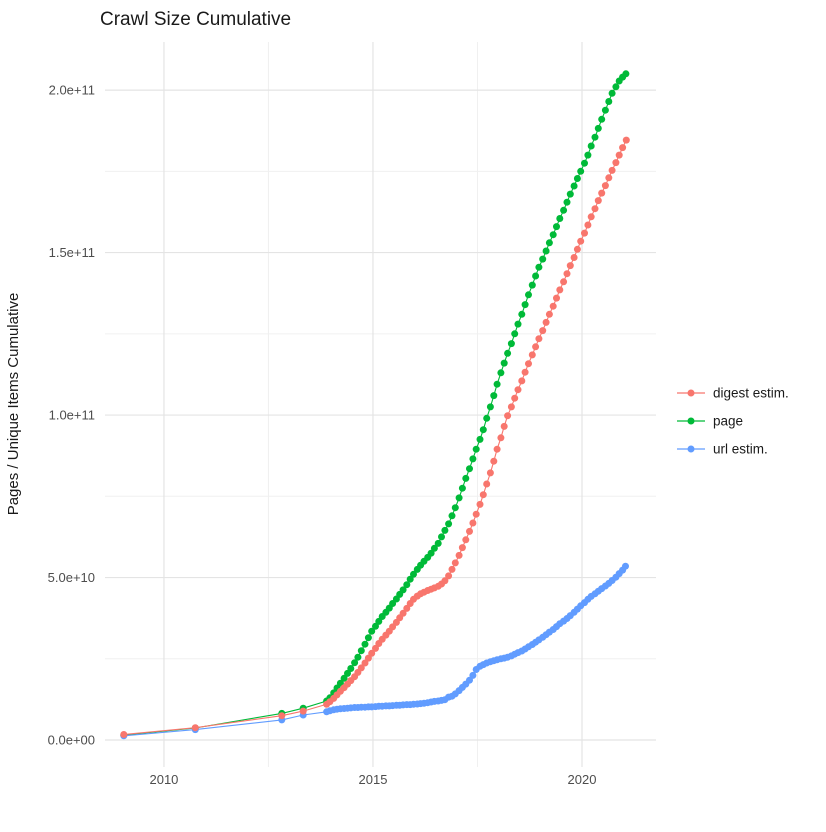  Describe the element at coordinates (71, 740) in the screenshot. I see `y-tick-label: 0.0e+00` at that location.